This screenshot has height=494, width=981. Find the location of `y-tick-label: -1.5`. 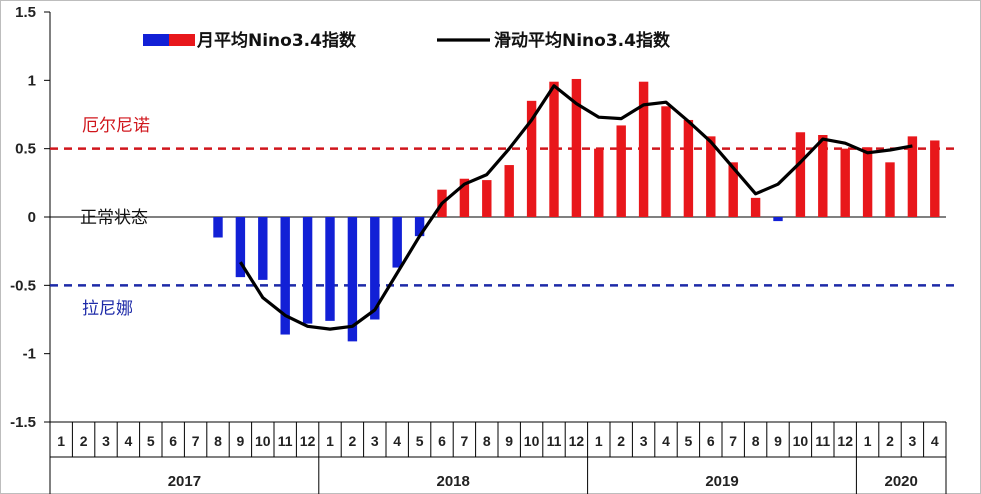

y-tick-label: -1.5 is located at coordinates (23, 422).